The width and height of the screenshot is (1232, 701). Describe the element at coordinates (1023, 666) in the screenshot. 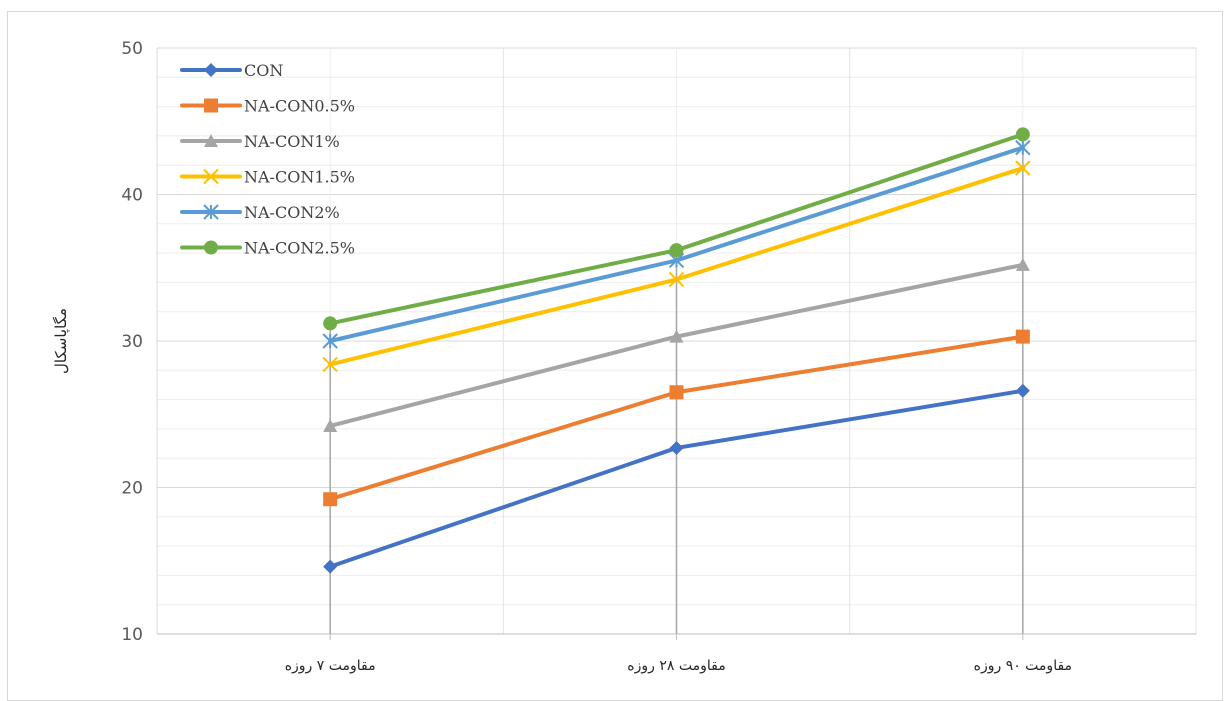

I see `x-tick-label: مقاومت ۹۰ روزه` at that location.